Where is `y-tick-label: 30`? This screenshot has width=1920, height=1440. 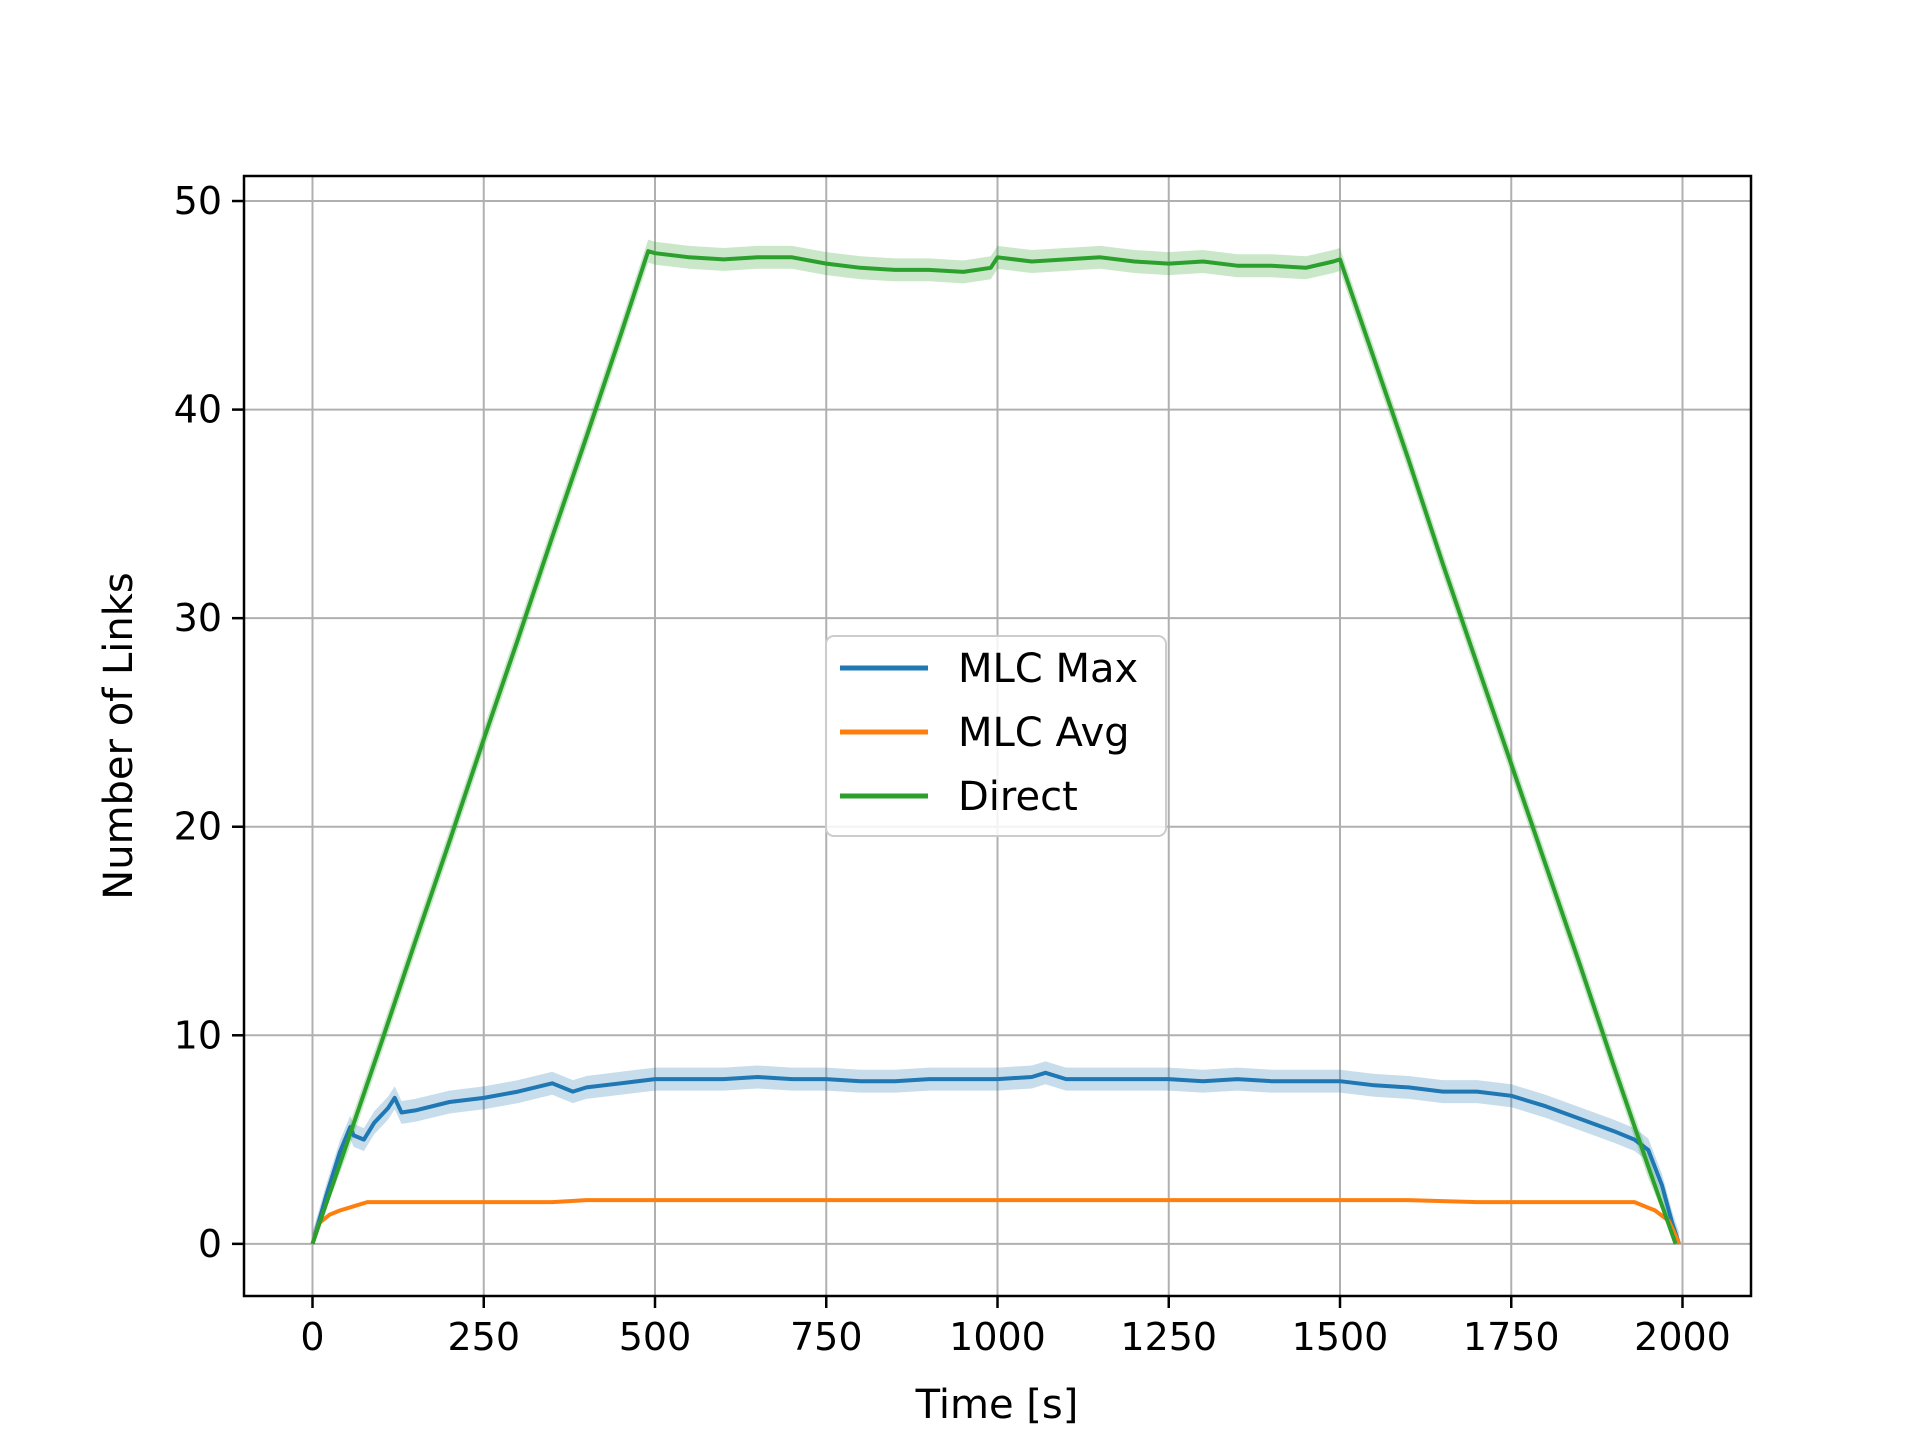 y-tick-label: 30 is located at coordinates (198, 618).